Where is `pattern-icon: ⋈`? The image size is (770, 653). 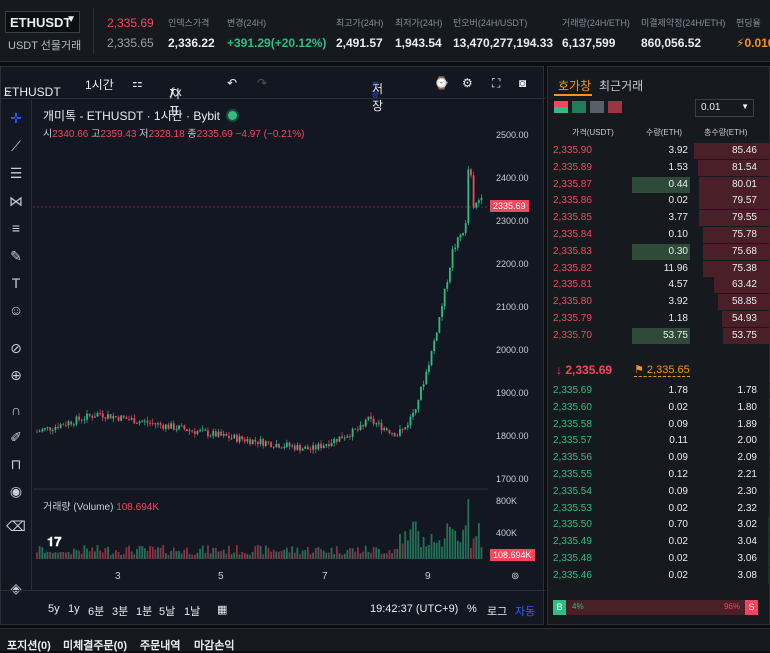 pattern-icon: ⋈ is located at coordinates (16, 201).